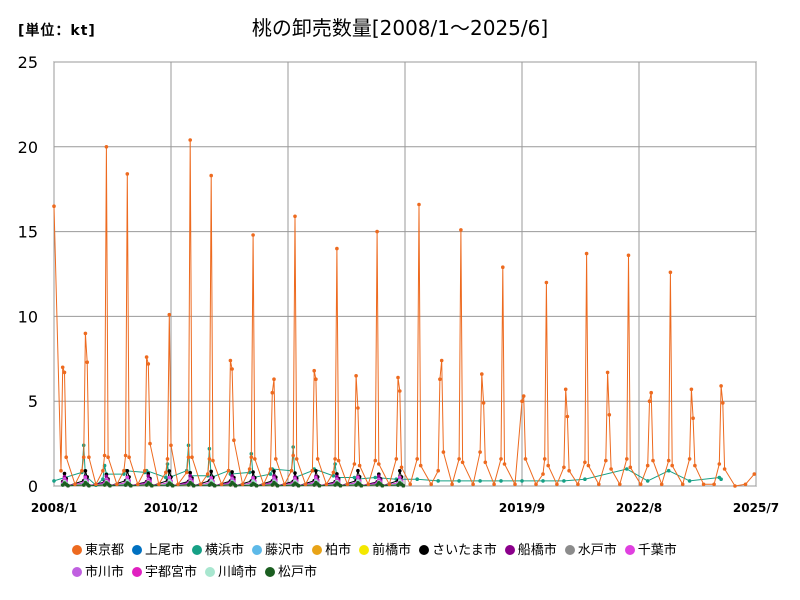 The height and width of the screenshot is (600, 800). Describe the element at coordinates (33, 486) in the screenshot. I see `y-tick-label: 0` at that location.